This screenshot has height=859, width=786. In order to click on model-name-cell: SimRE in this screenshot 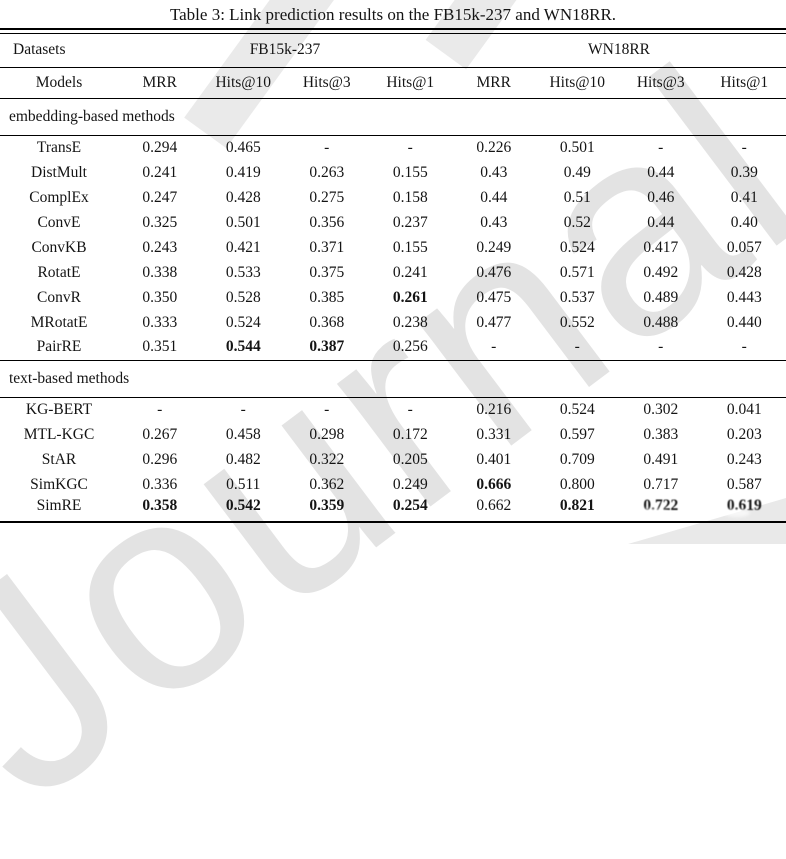, I will do `click(59, 509)`.